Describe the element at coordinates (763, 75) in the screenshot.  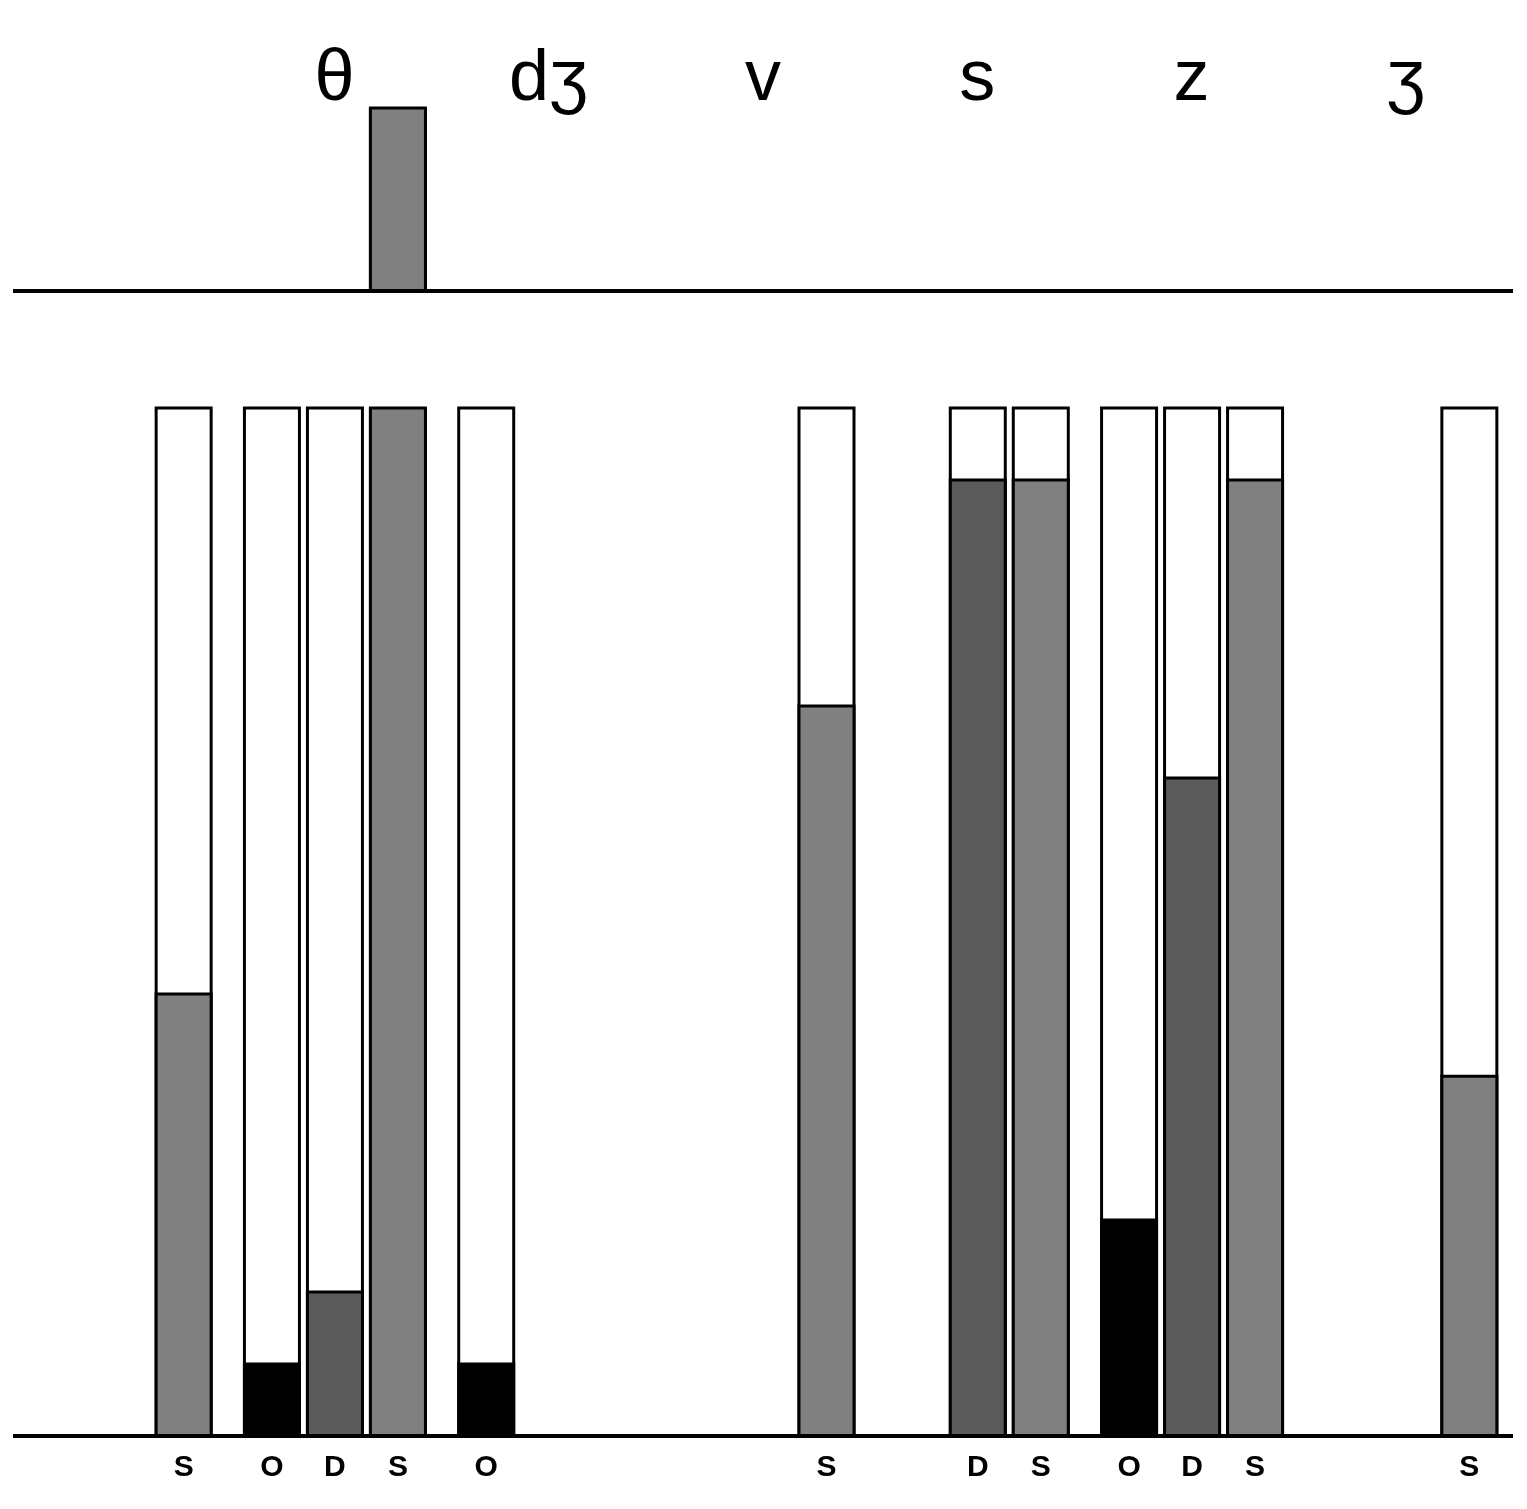
I see `x-tick-label: v` at that location.